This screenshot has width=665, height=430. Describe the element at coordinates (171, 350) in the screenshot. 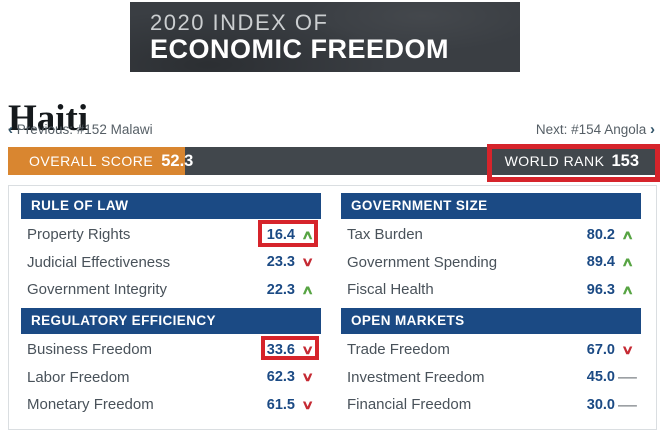

I see `indicator-row-business-freedom: Business Freedom 33.6` at that location.